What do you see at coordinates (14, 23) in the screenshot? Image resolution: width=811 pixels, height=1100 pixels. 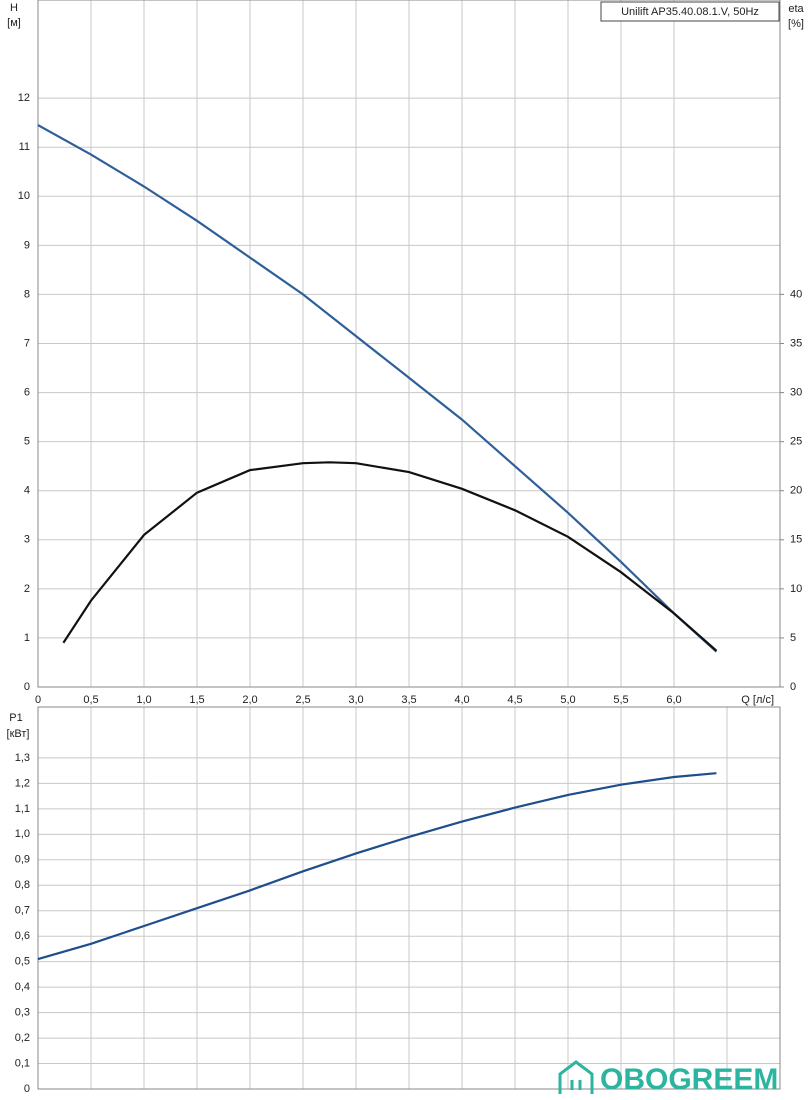 I see `y-axis-unit: [м]` at bounding box center [14, 23].